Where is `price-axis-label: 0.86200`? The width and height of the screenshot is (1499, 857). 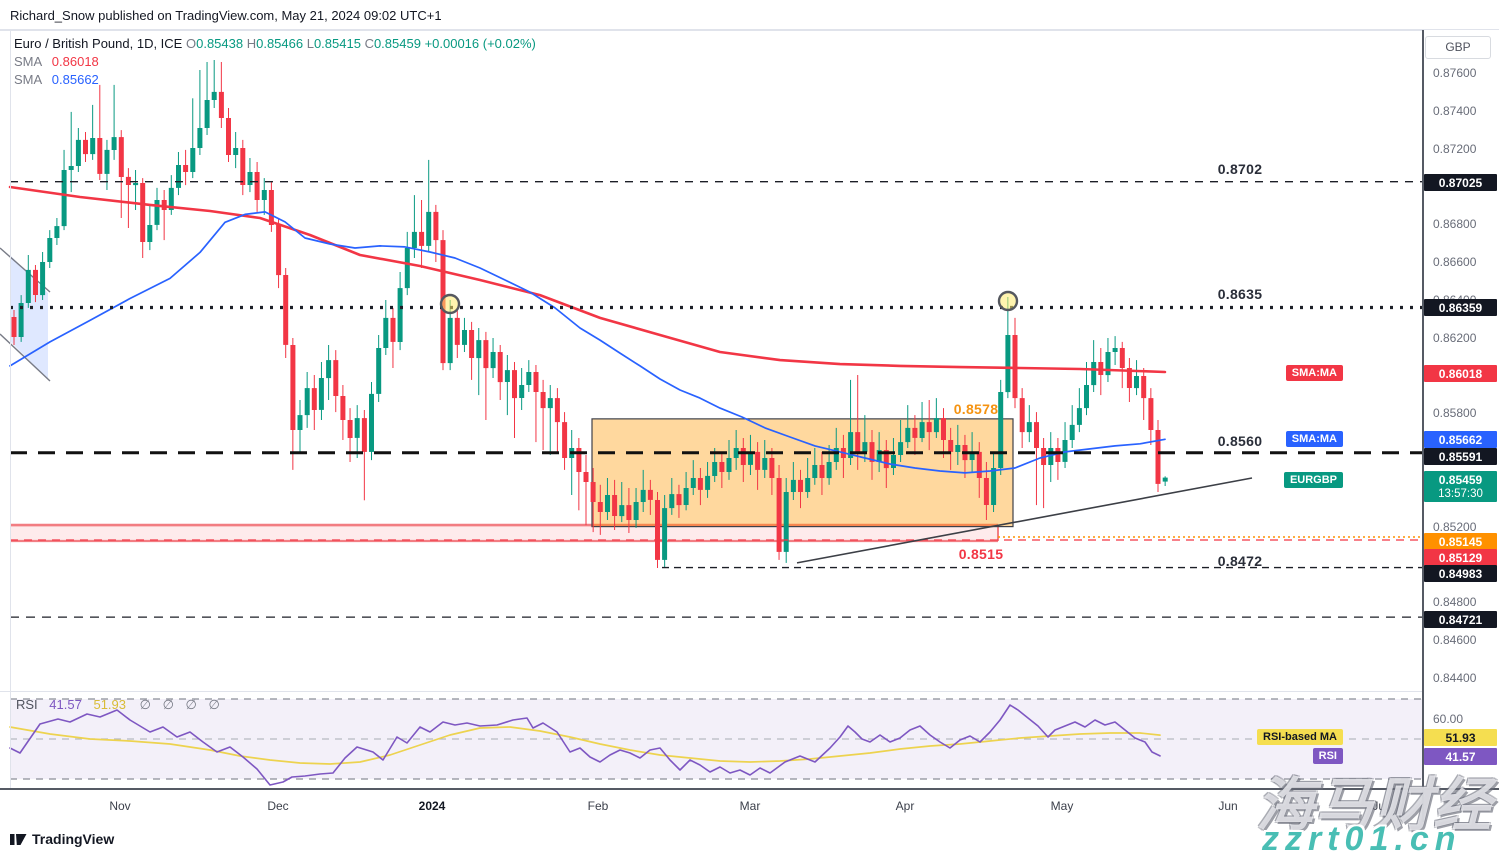 price-axis-label: 0.86200 is located at coordinates (1455, 337).